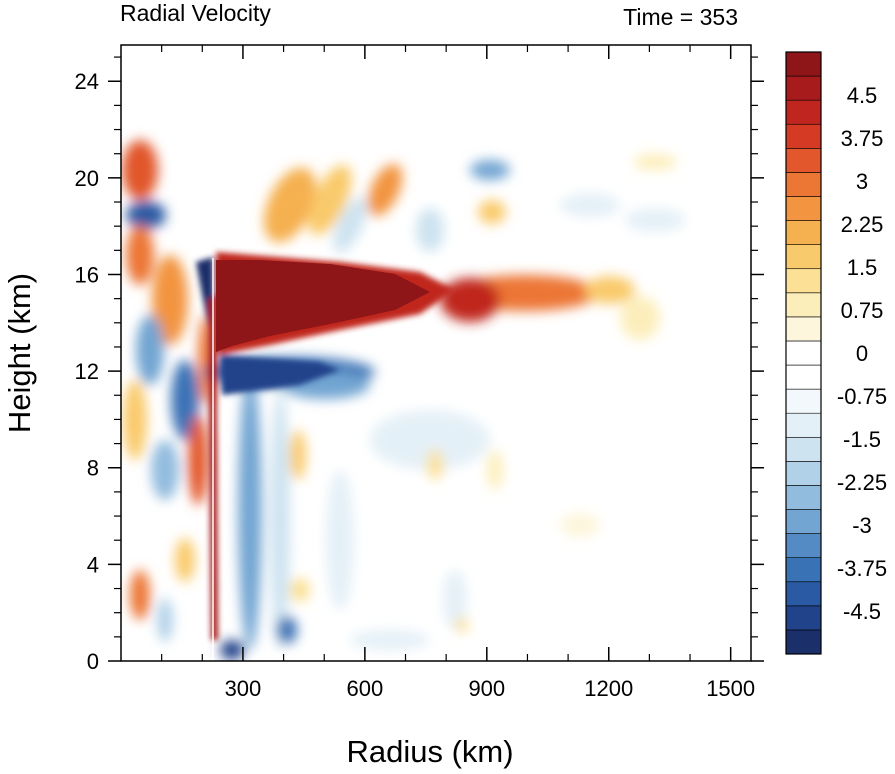 This screenshot has height=774, width=895. I want to click on x-tick-label: 900, so click(486, 688).